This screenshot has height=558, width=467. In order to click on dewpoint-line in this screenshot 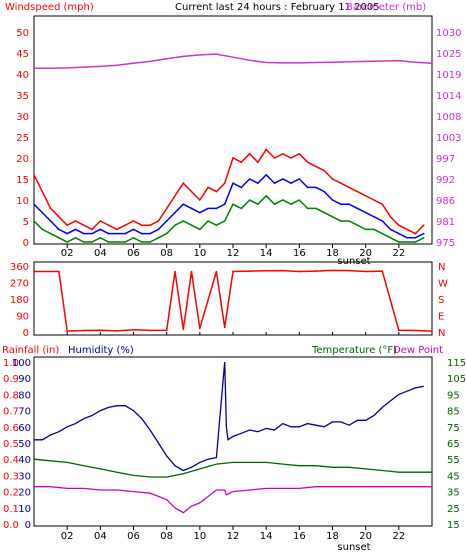, I will do `click(233, 500)`.